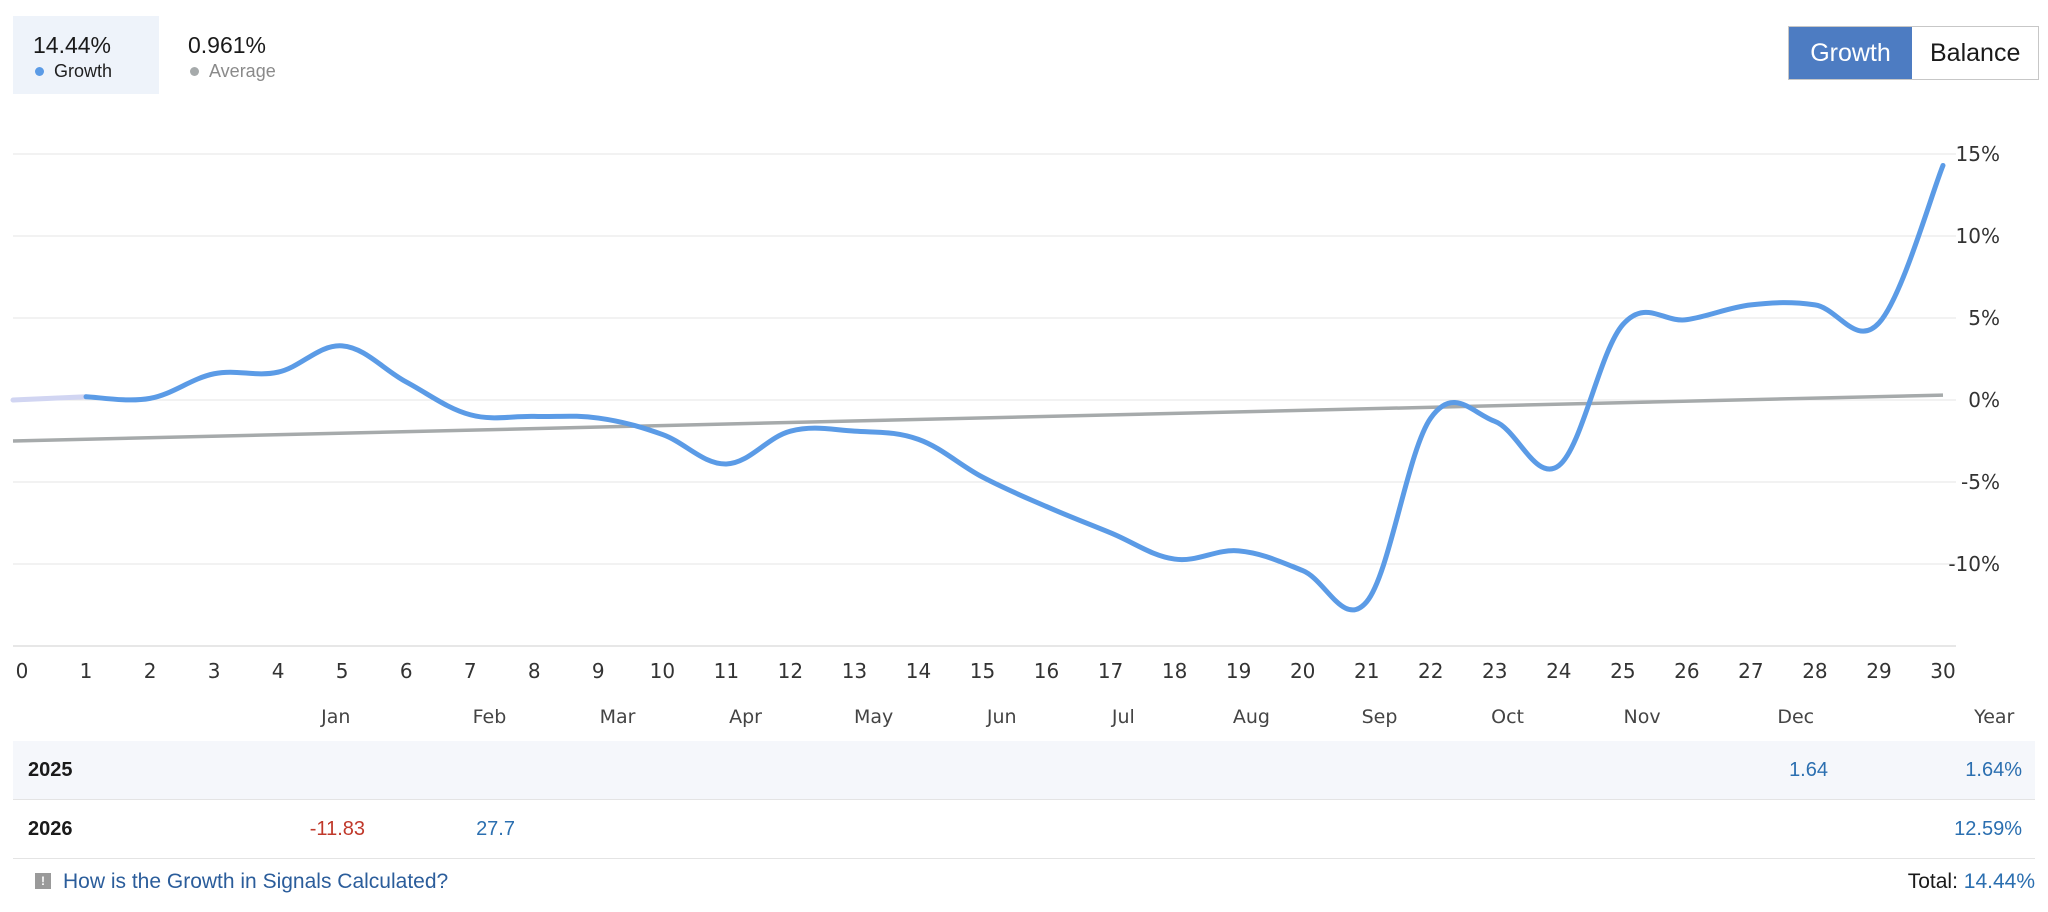 Image resolution: width=2048 pixels, height=912 pixels. Describe the element at coordinates (256, 881) in the screenshot. I see `growth-help-link: How is the Growth in Signals Calculated?` at that location.